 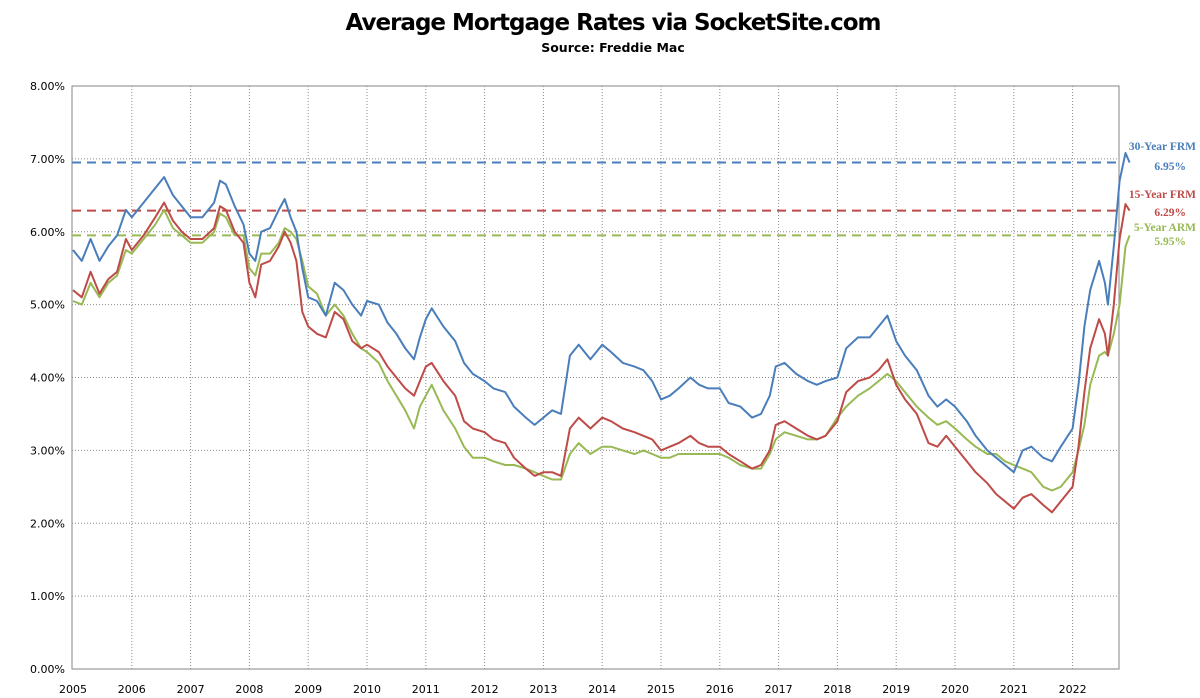 What do you see at coordinates (47, 159) in the screenshot?
I see `y-tick-label: 7.00%` at bounding box center [47, 159].